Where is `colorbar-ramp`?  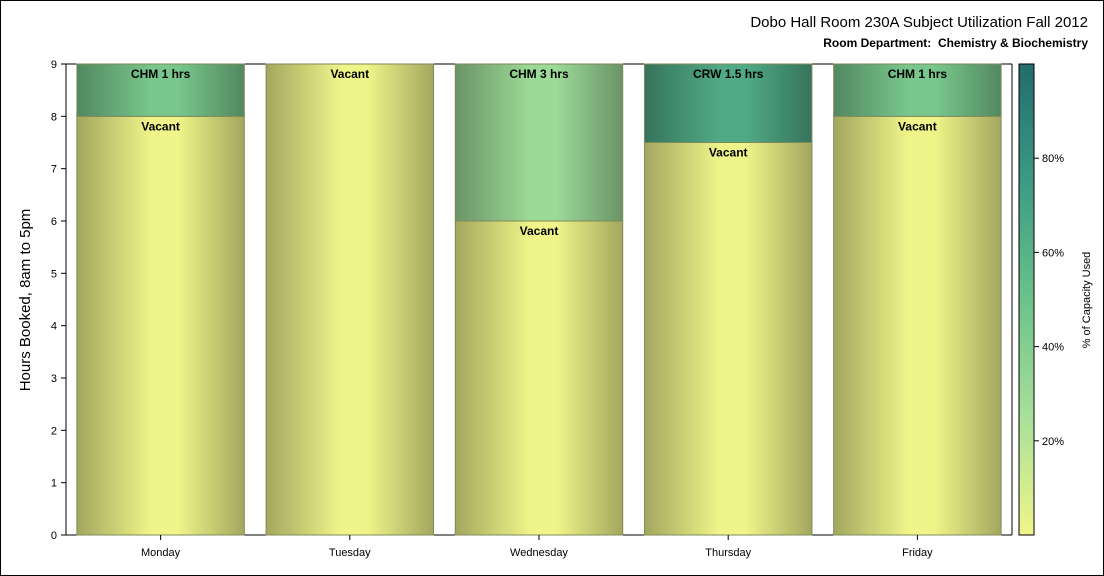
colorbar-ramp is located at coordinates (1026, 299).